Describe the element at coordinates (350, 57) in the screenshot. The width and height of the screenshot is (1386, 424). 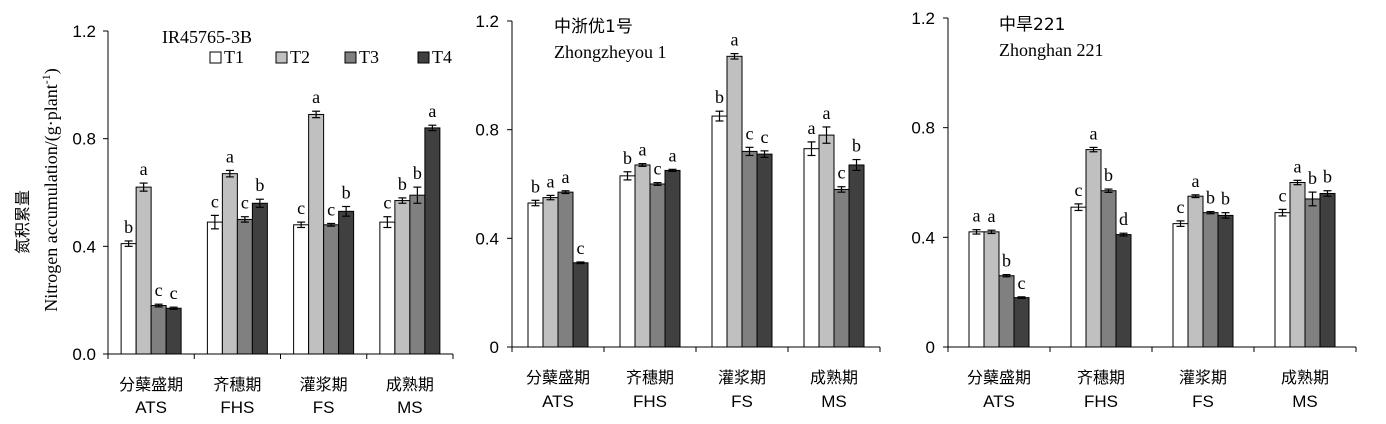
I see `legend-swatch-t3` at that location.